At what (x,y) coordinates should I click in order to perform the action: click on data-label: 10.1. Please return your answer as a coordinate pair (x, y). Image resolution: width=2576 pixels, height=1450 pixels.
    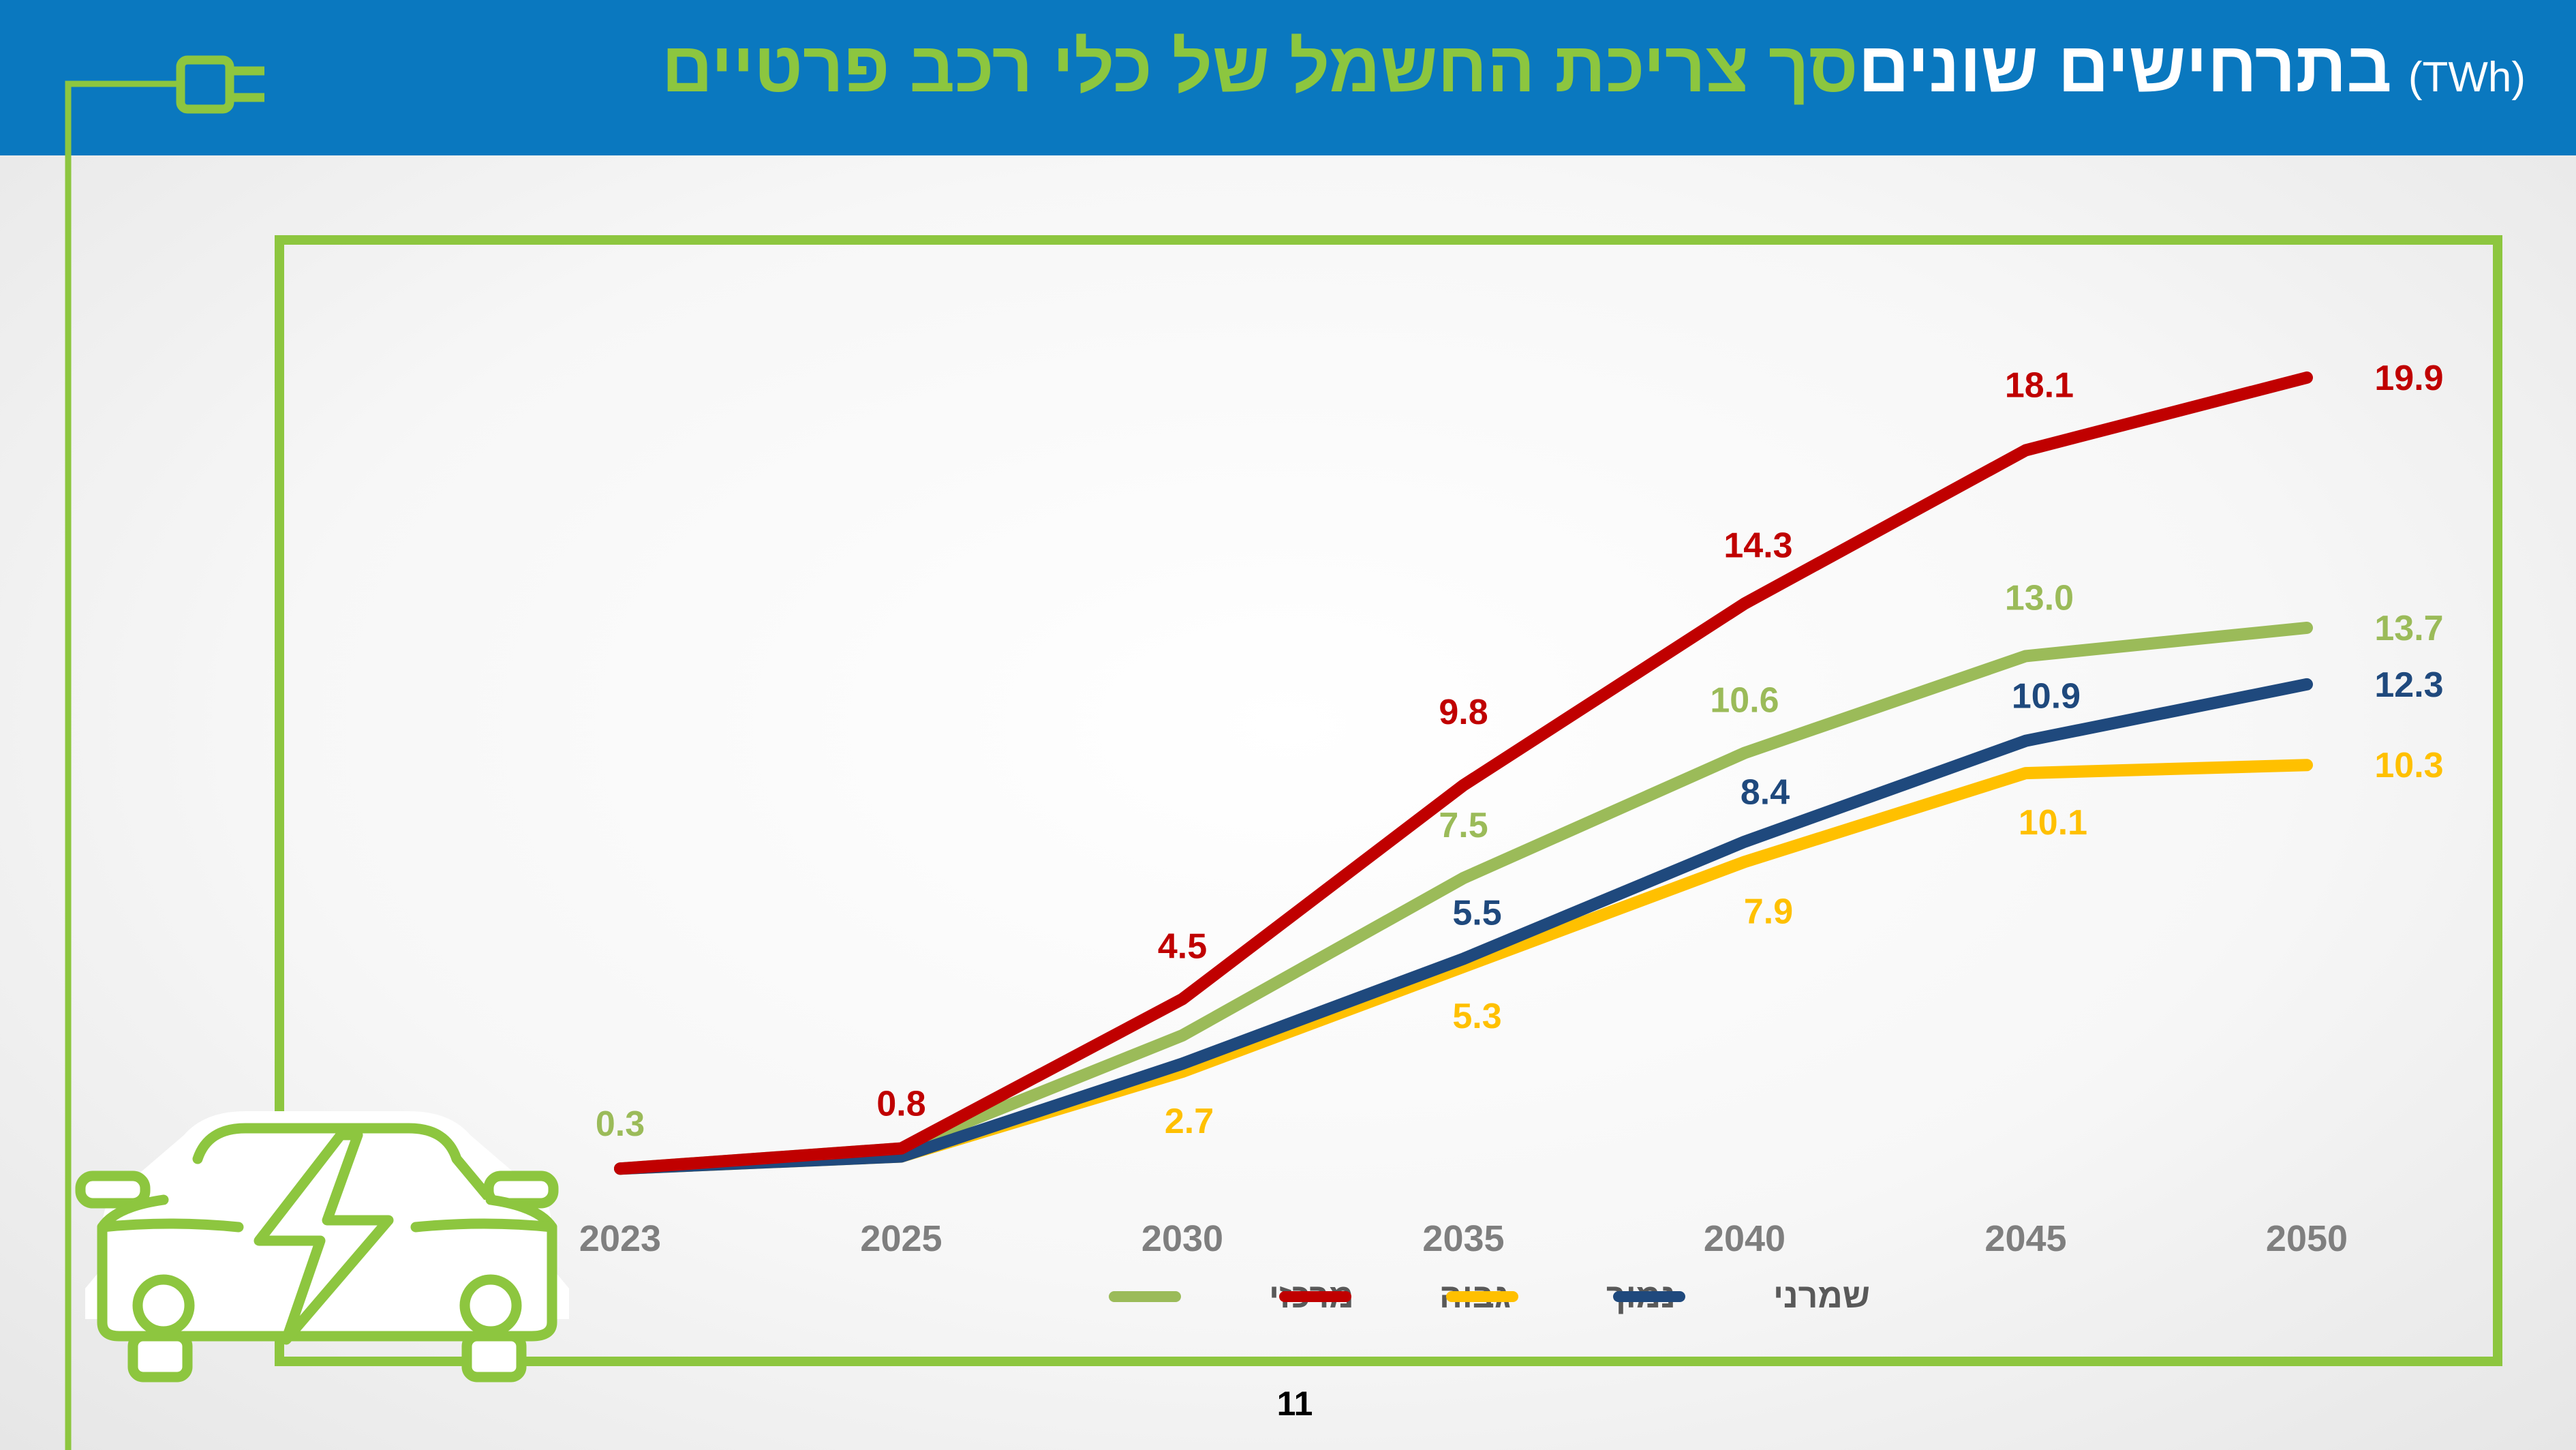
    Looking at the image, I should click on (2053, 823).